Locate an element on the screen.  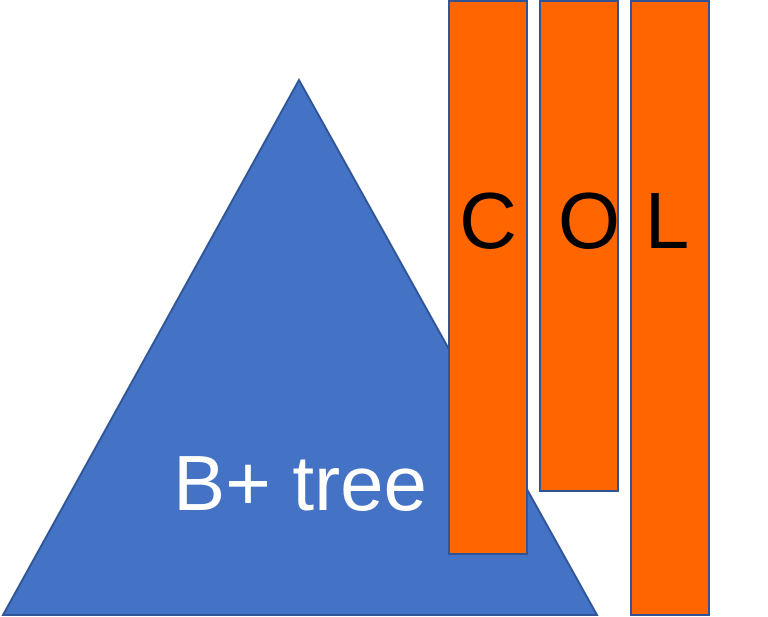
column-bar-o is located at coordinates (579, 246).